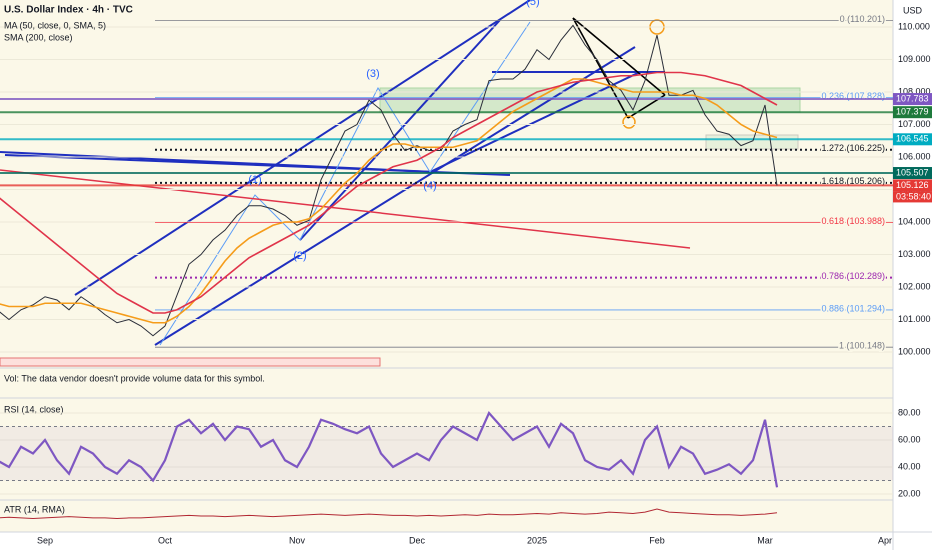 The height and width of the screenshot is (550, 932). What do you see at coordinates (372, 74) in the screenshot?
I see `wave-label: (3)` at bounding box center [372, 74].